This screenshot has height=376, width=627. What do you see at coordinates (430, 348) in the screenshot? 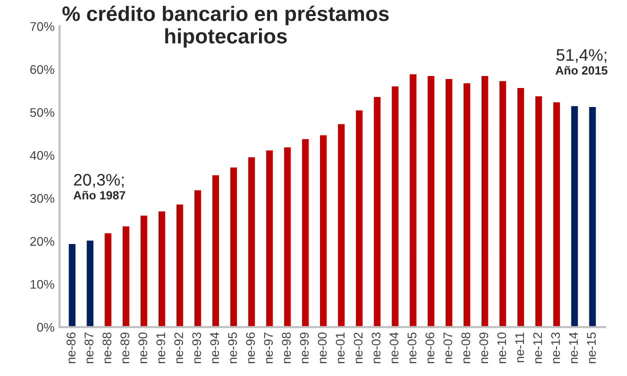
I see `x-tick-label: ne-06` at bounding box center [430, 348].